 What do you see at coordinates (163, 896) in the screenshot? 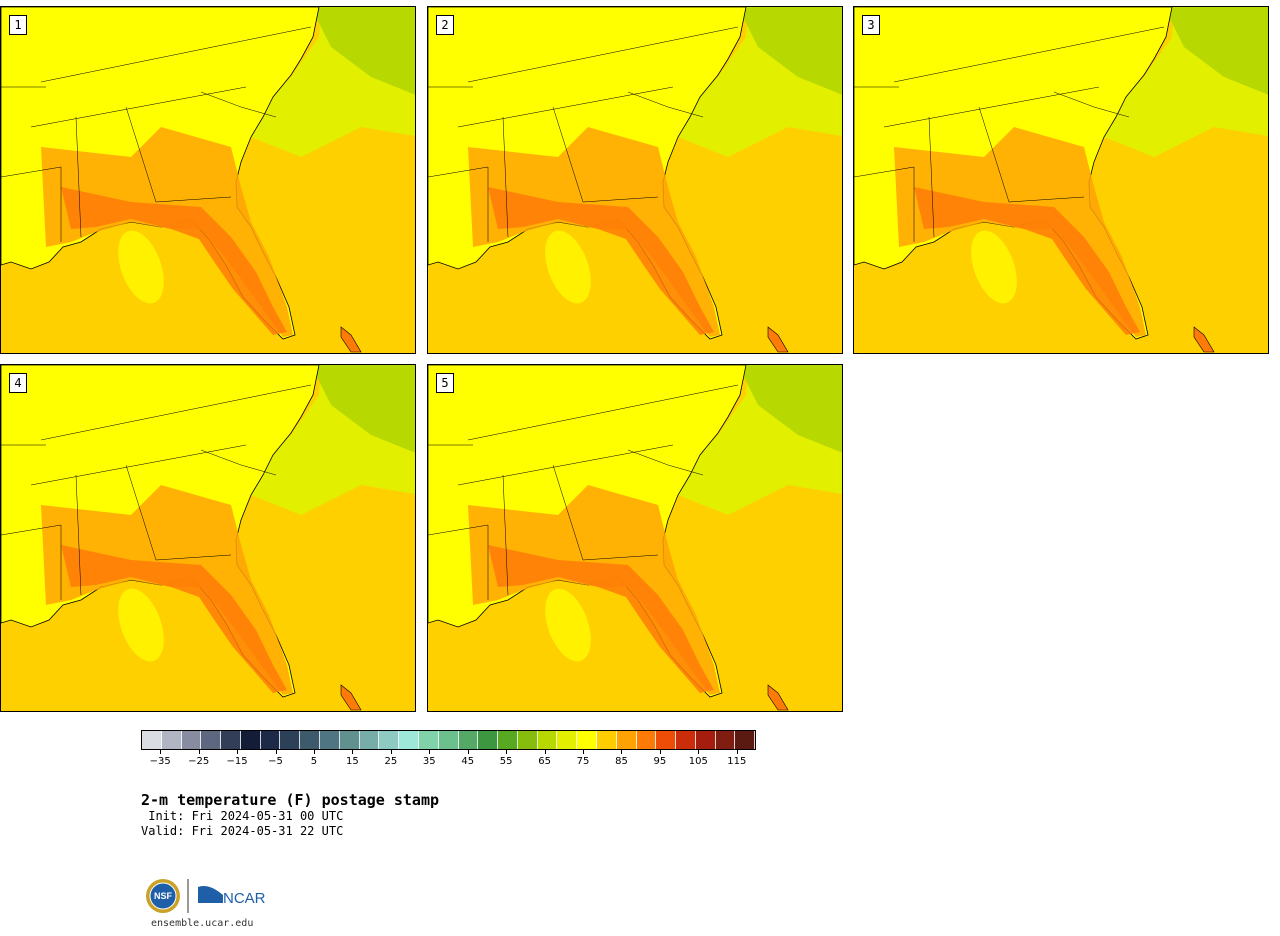
I see `nsf-logo-icon: NSF` at bounding box center [163, 896].